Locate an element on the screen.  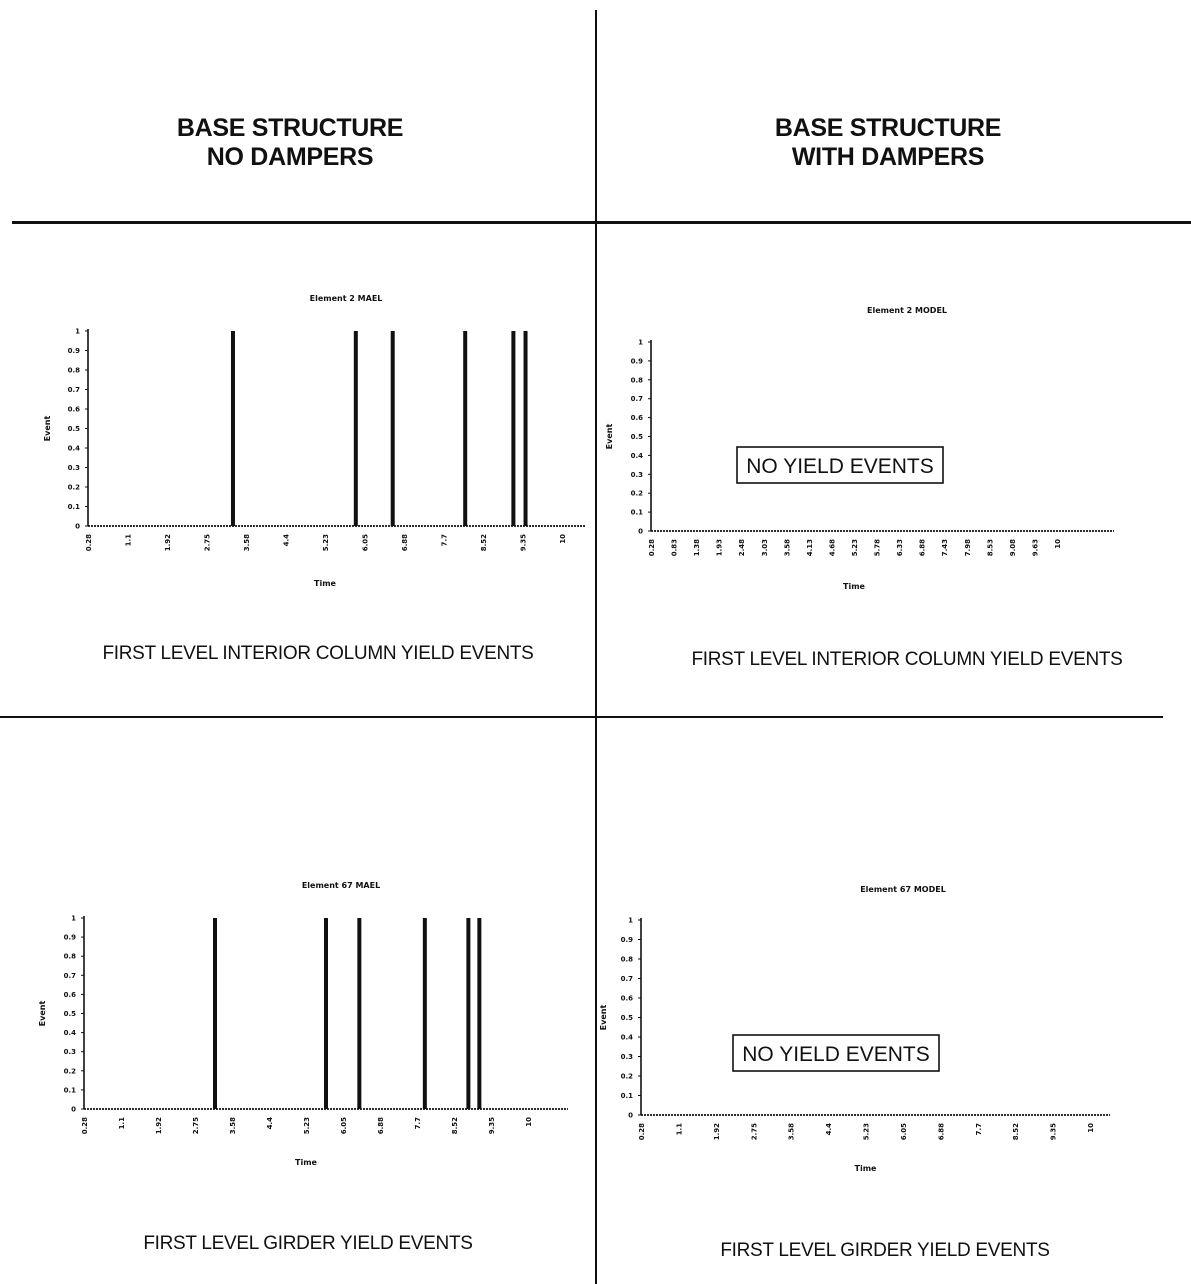
header-left-line1: BASE STRUCTURE is located at coordinates (290, 128).